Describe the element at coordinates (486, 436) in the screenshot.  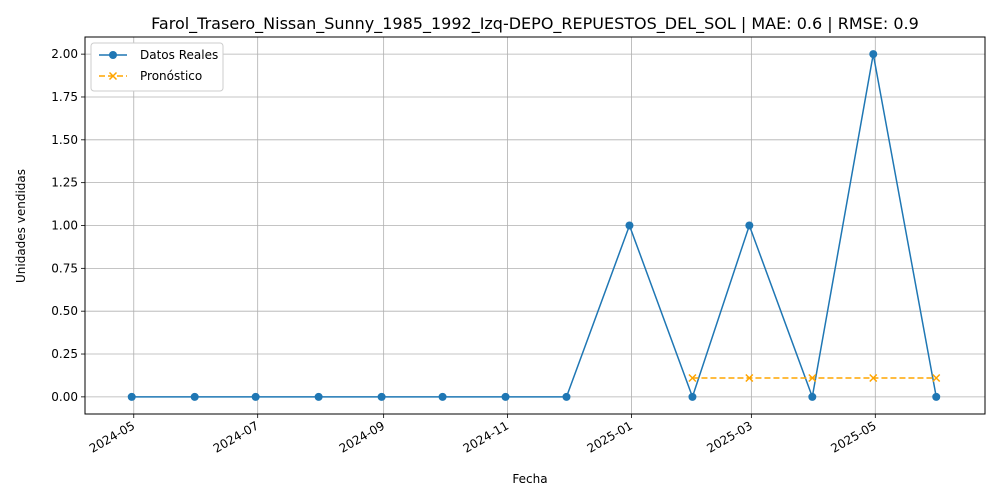
I see `x-tick-label: 2024-11` at that location.